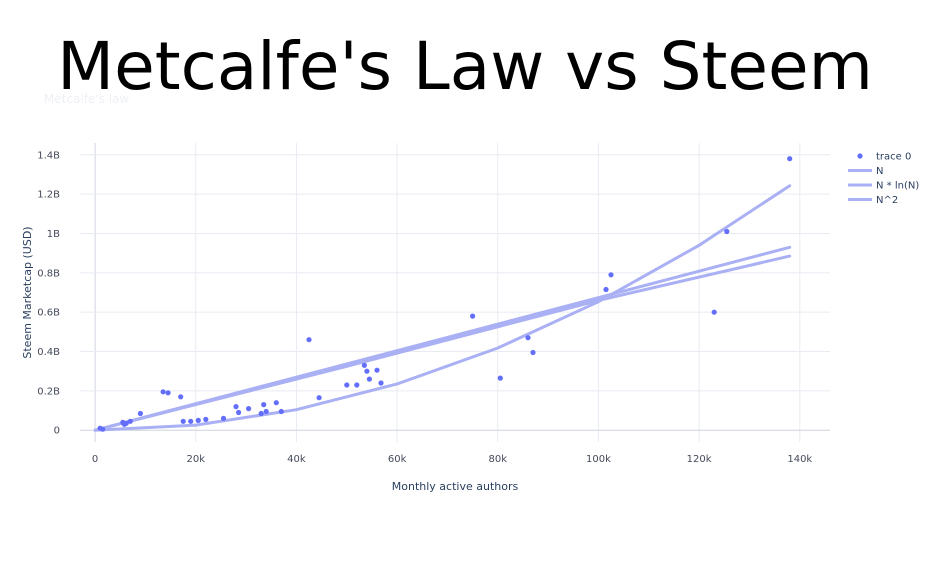 The height and width of the screenshot is (564, 930). Describe the element at coordinates (397, 459) in the screenshot. I see `x-tick-label: 60k` at that location.